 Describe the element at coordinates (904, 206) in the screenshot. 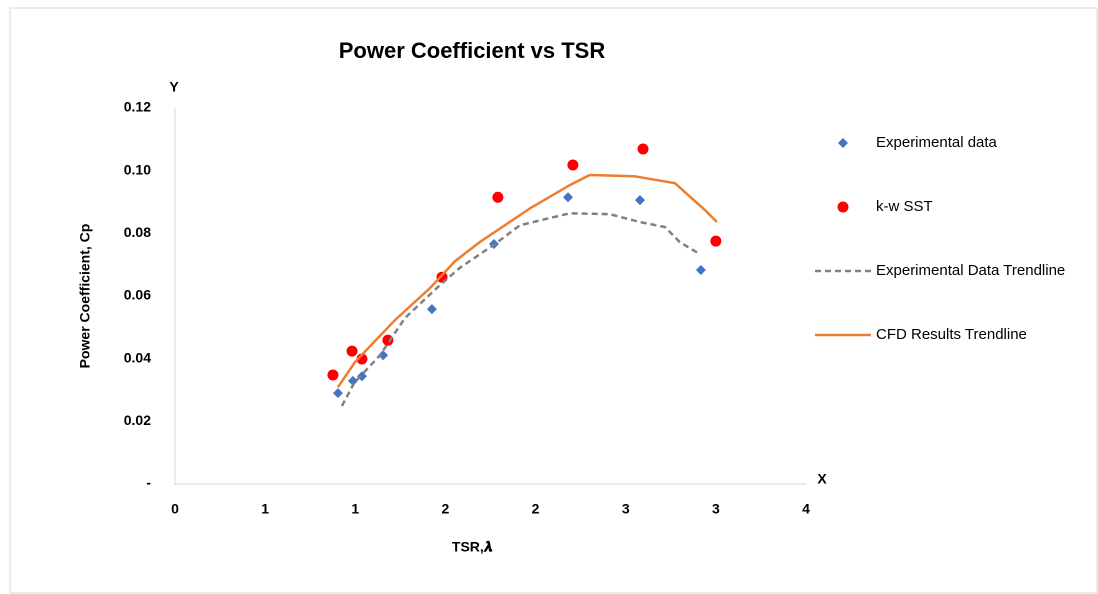

I see `legend-label: k-w SST` at that location.